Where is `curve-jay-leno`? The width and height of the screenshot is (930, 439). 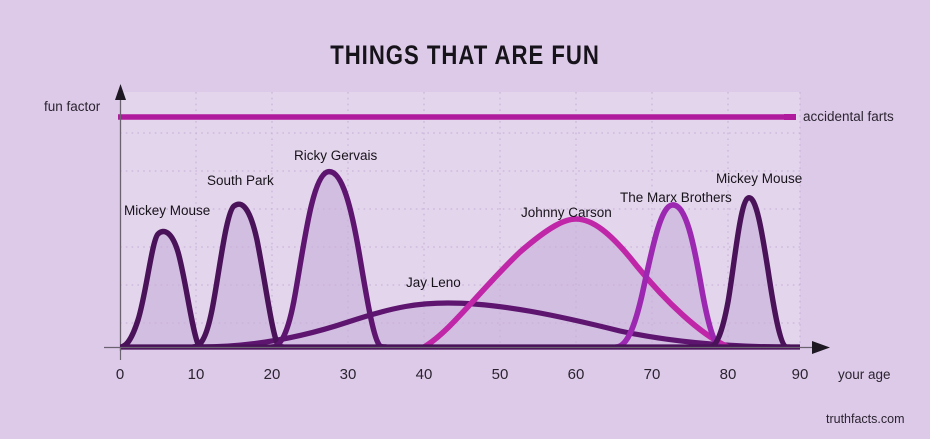
curve-jay-leno is located at coordinates (495, 324).